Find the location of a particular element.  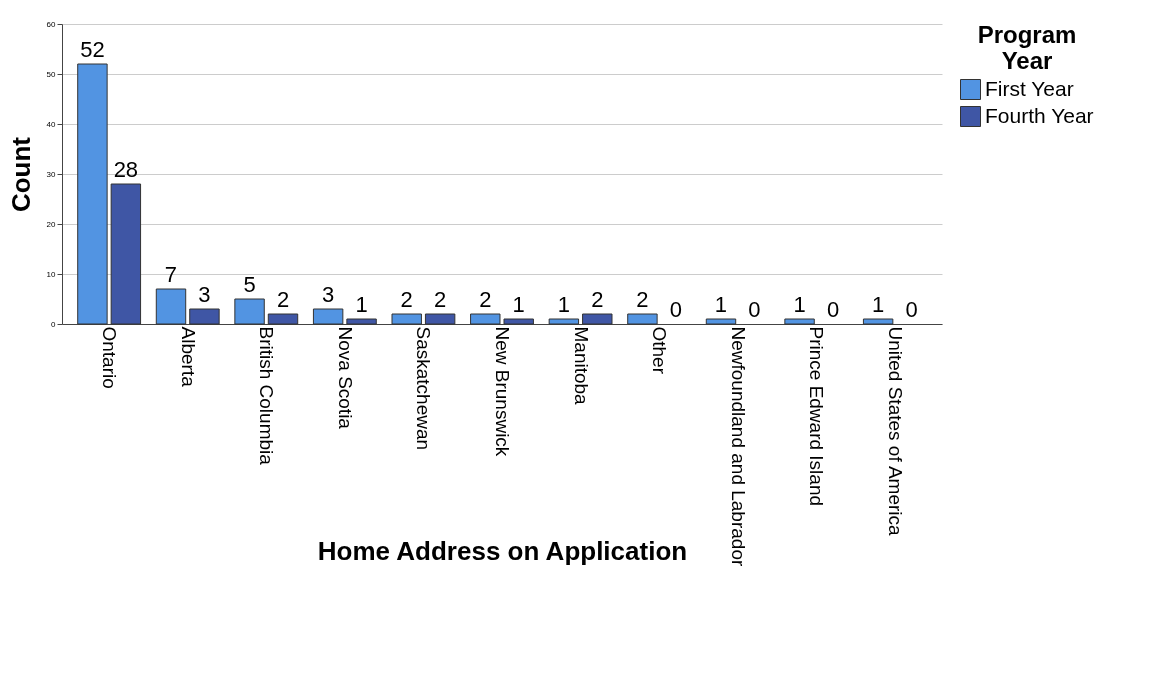

legend-label: First Year is located at coordinates (1029, 88).